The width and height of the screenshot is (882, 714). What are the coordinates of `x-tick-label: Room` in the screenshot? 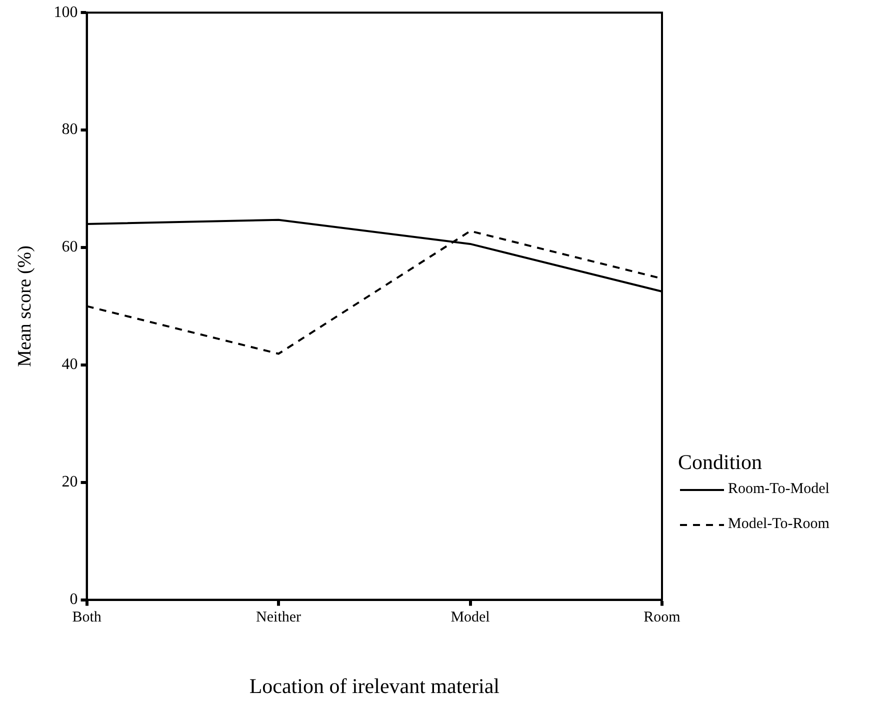 It's located at (662, 618).